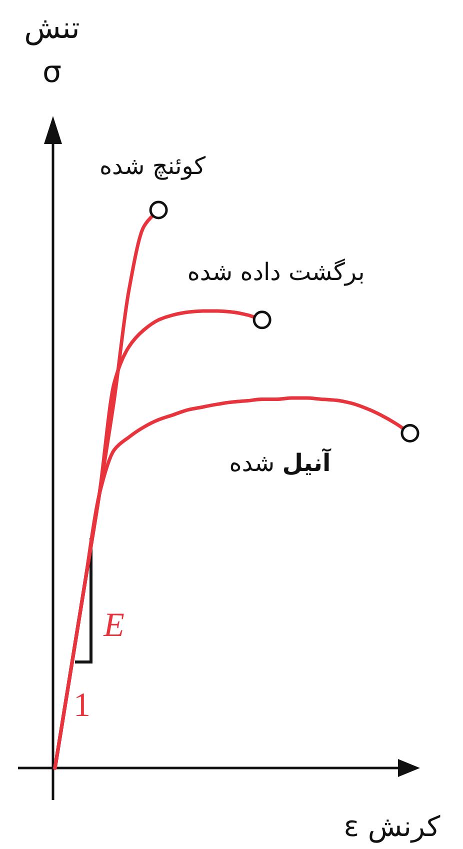  What do you see at coordinates (276, 272) in the screenshot?
I see `series-label: برگشت داده شده` at bounding box center [276, 272].